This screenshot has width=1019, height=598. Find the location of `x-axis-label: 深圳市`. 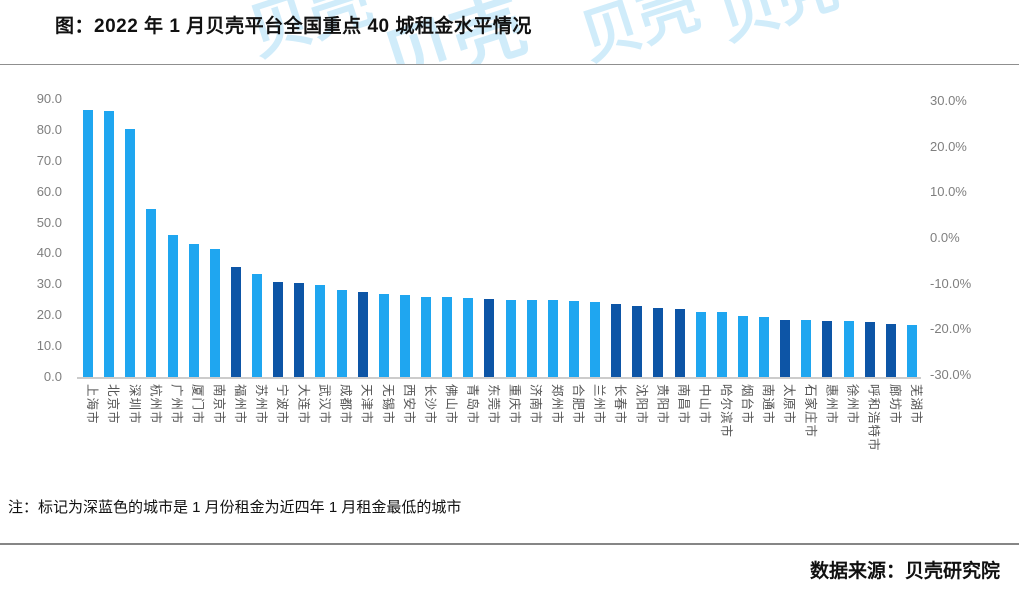

x-axis-label: 深圳市 is located at coordinates (134, 404).